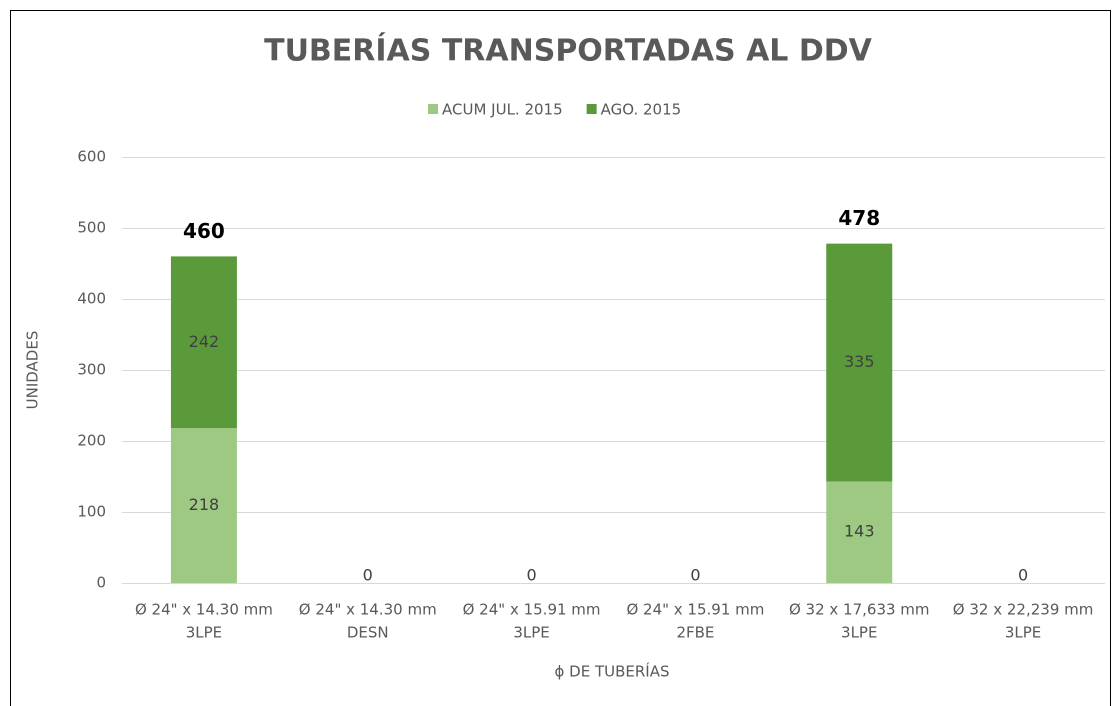  What do you see at coordinates (641, 110) in the screenshot?
I see `legend-label: AGO. 2015` at bounding box center [641, 110].